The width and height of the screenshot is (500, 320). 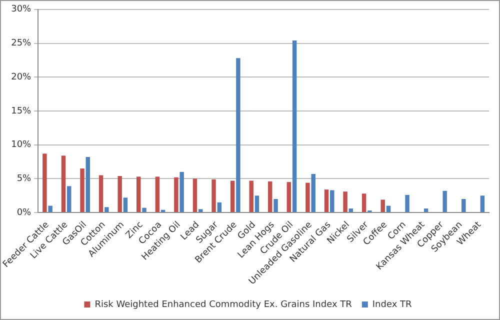 I want to click on legend-label: Risk Weighted Enhanced Commodity Ex. Grains Index TR, so click(x=223, y=305).